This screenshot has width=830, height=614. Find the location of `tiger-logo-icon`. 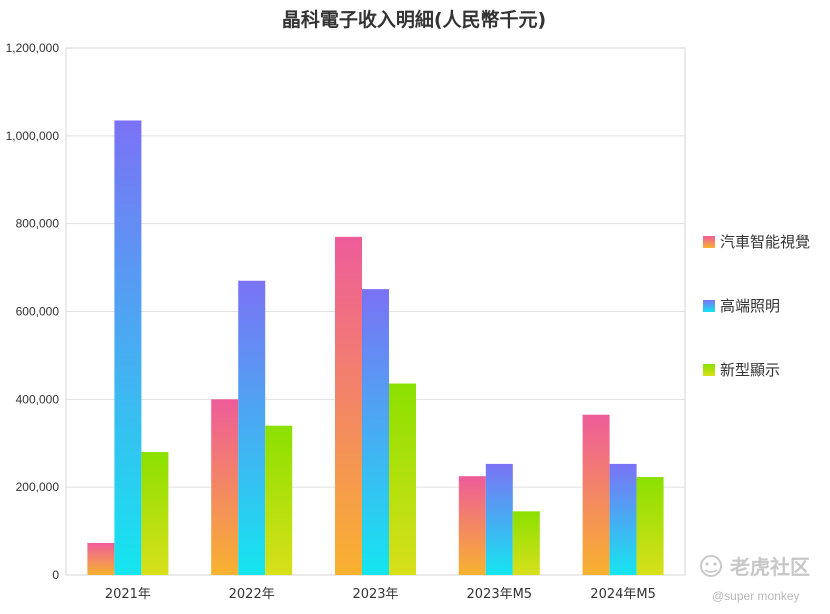

tiger-logo-icon is located at coordinates (711, 566).